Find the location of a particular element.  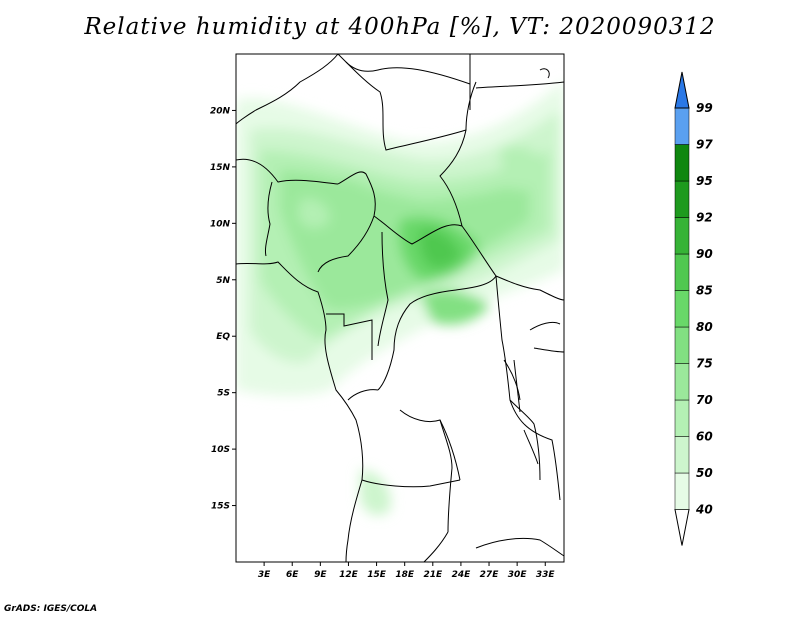

colorbar-label: 97 is located at coordinates (704, 145).